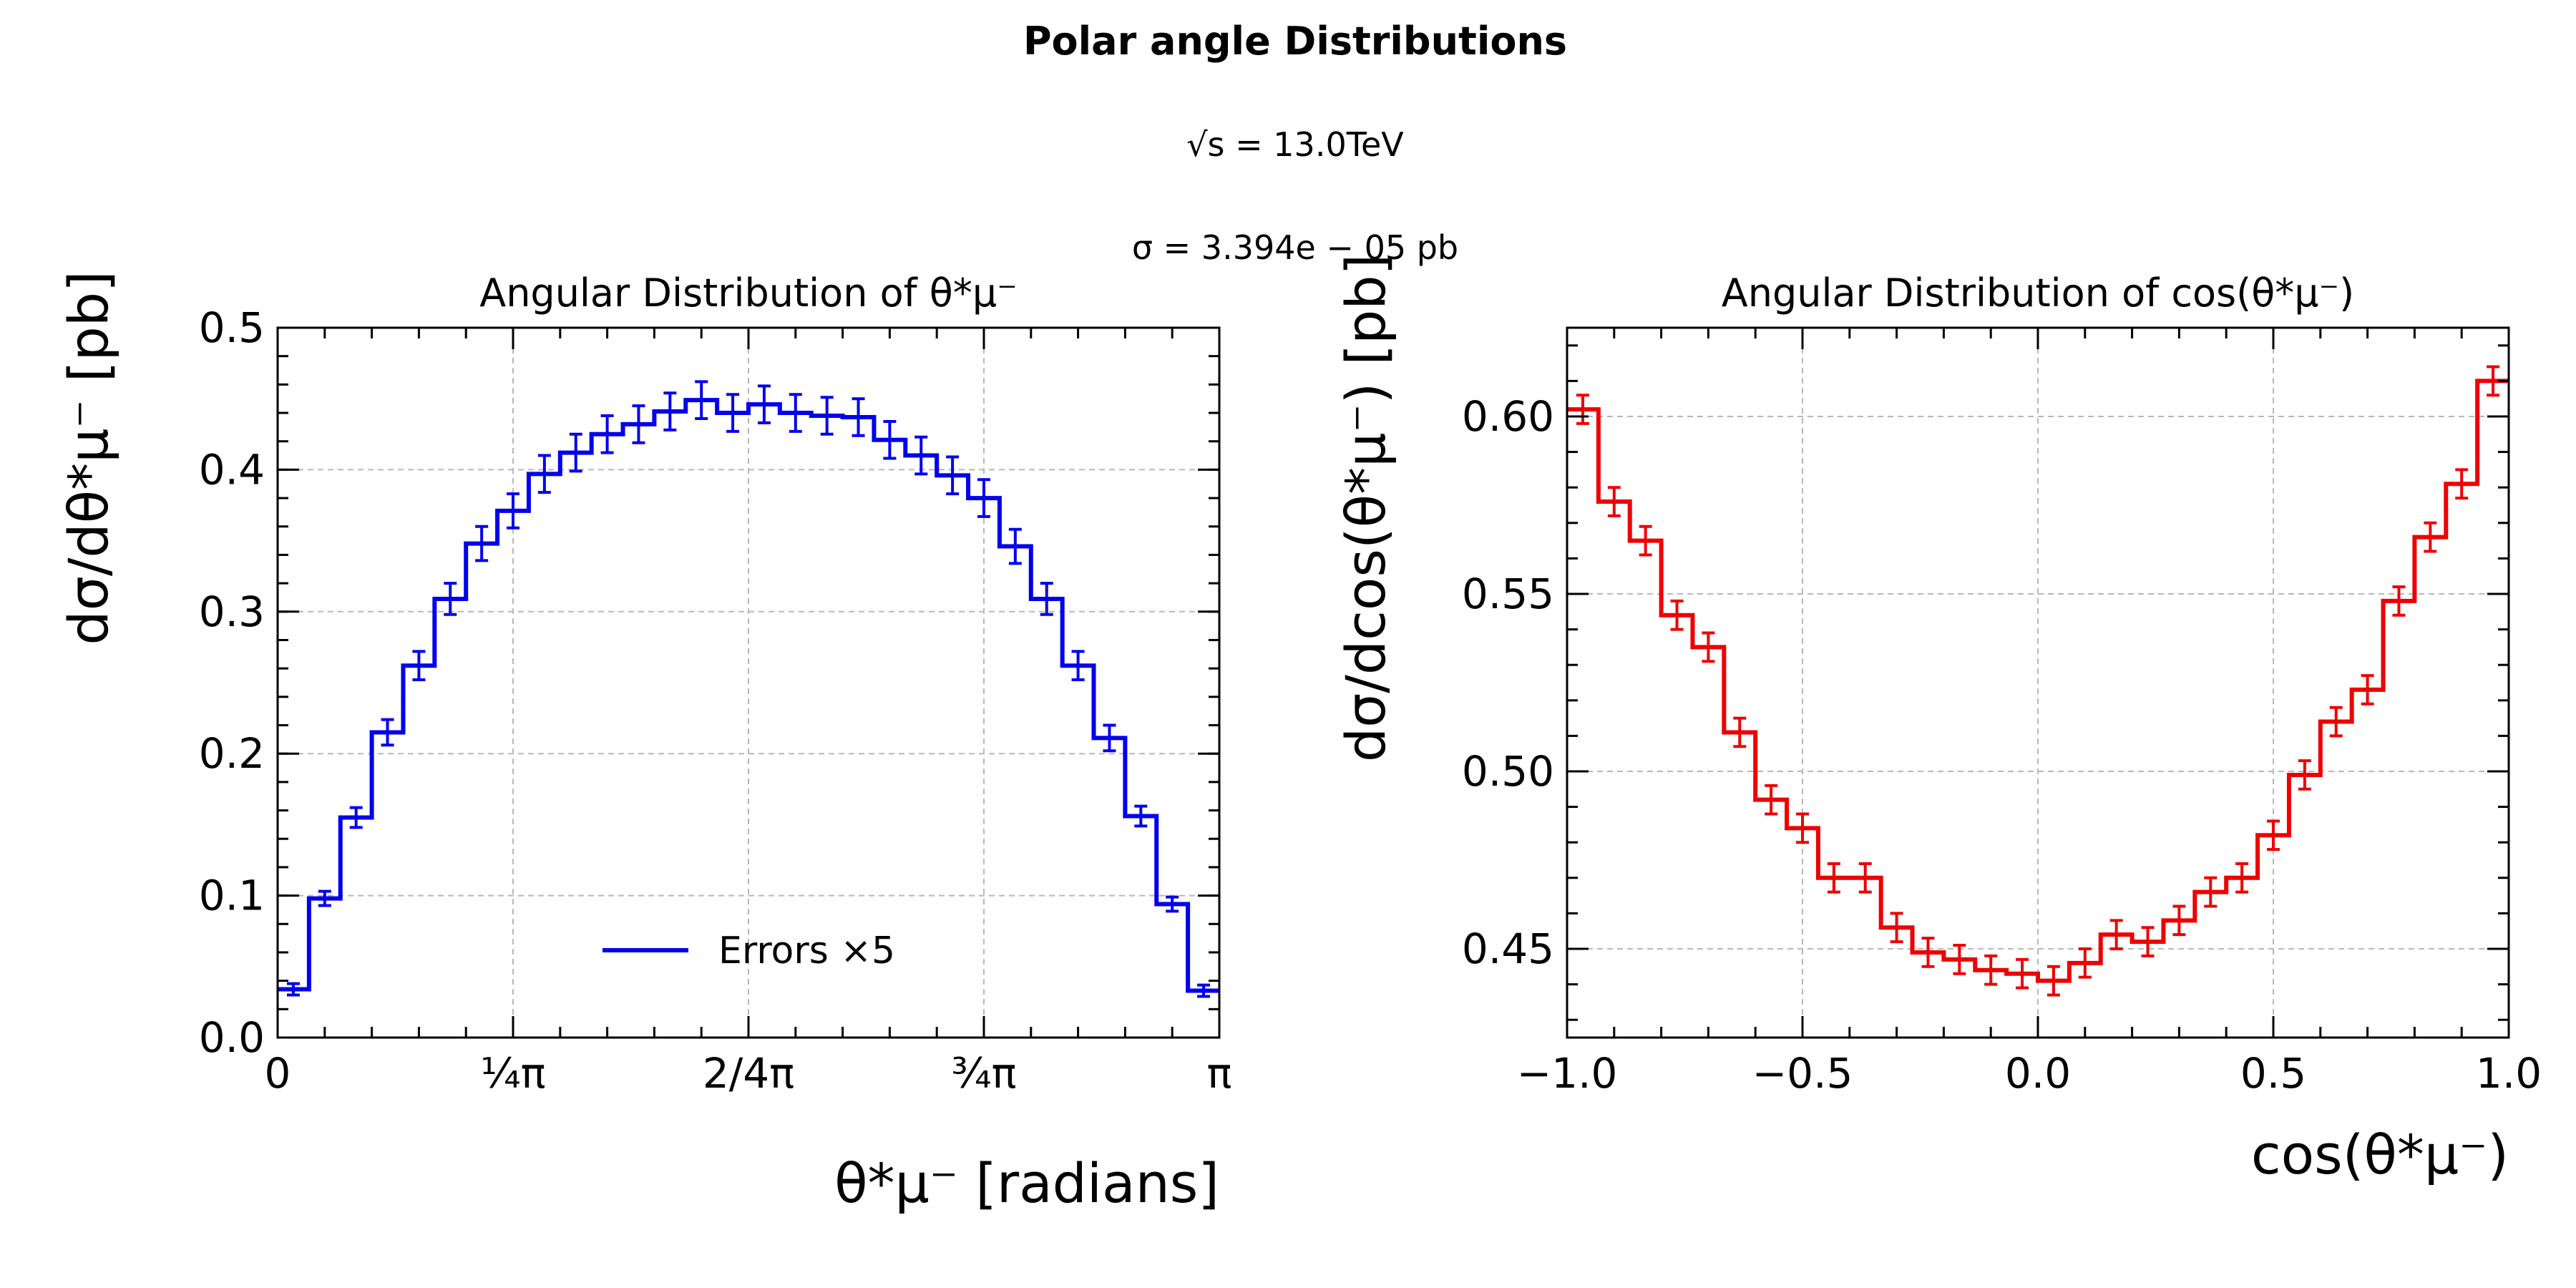 This screenshot has width=2576, height=1288. I want to click on theta-panel-title: Angular Distribution of θ*μ⁻, so click(748, 293).